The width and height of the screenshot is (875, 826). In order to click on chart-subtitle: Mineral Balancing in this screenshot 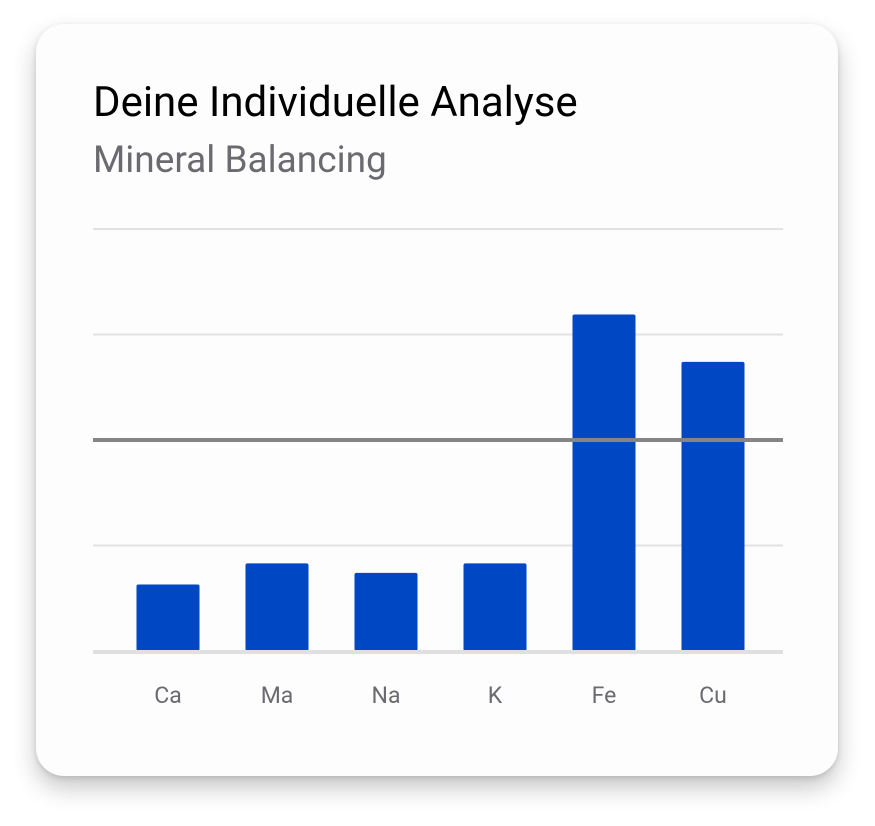, I will do `click(240, 160)`.